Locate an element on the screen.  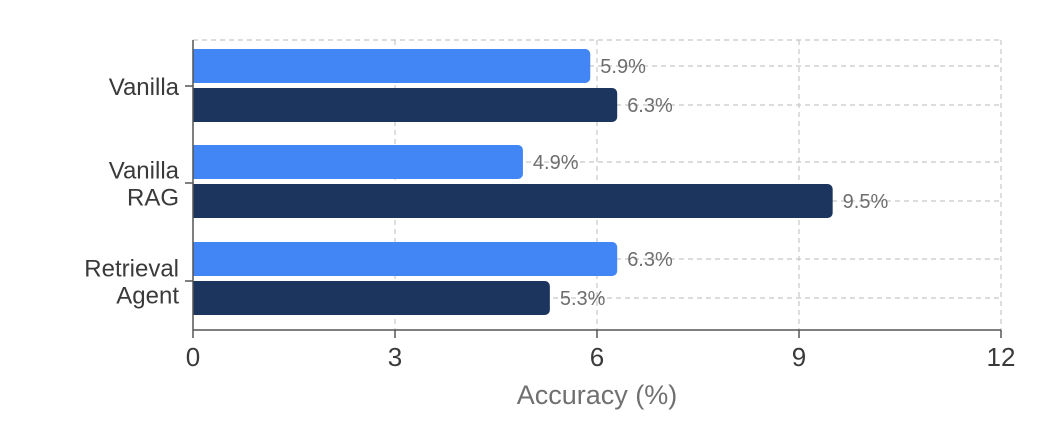
category-label: RAG is located at coordinates (153, 198).